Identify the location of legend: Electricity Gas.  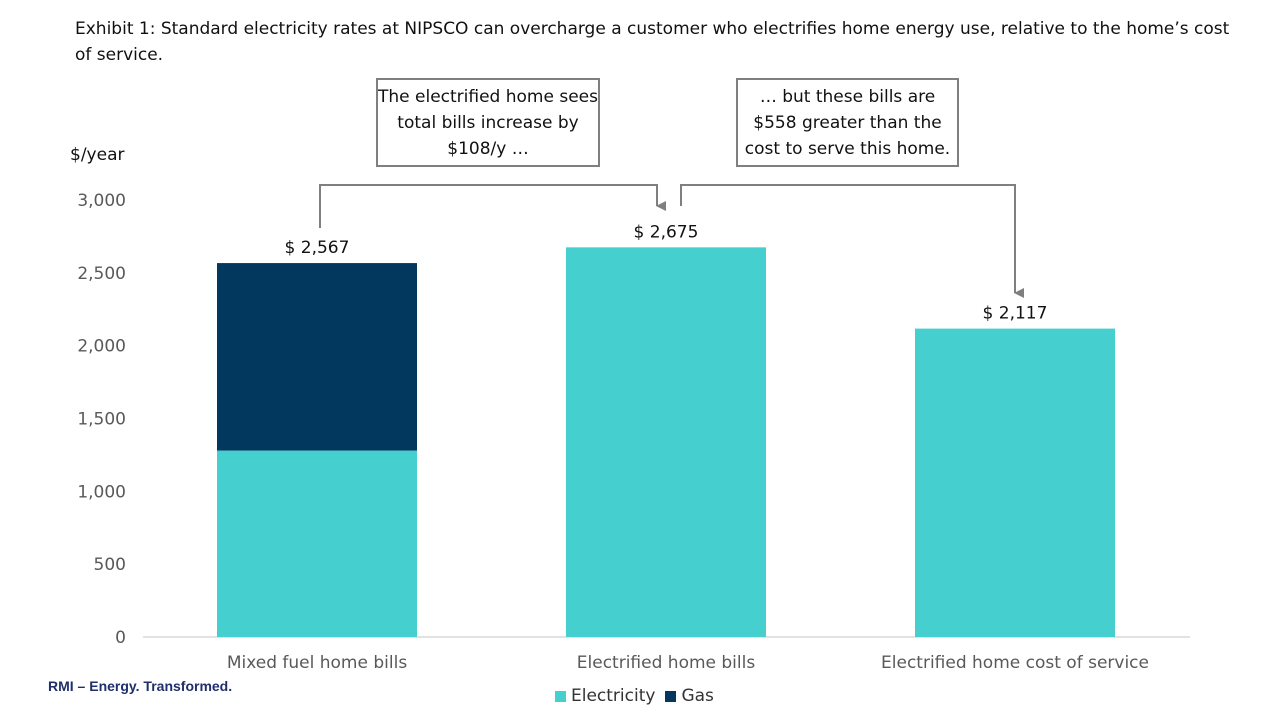
(639, 696).